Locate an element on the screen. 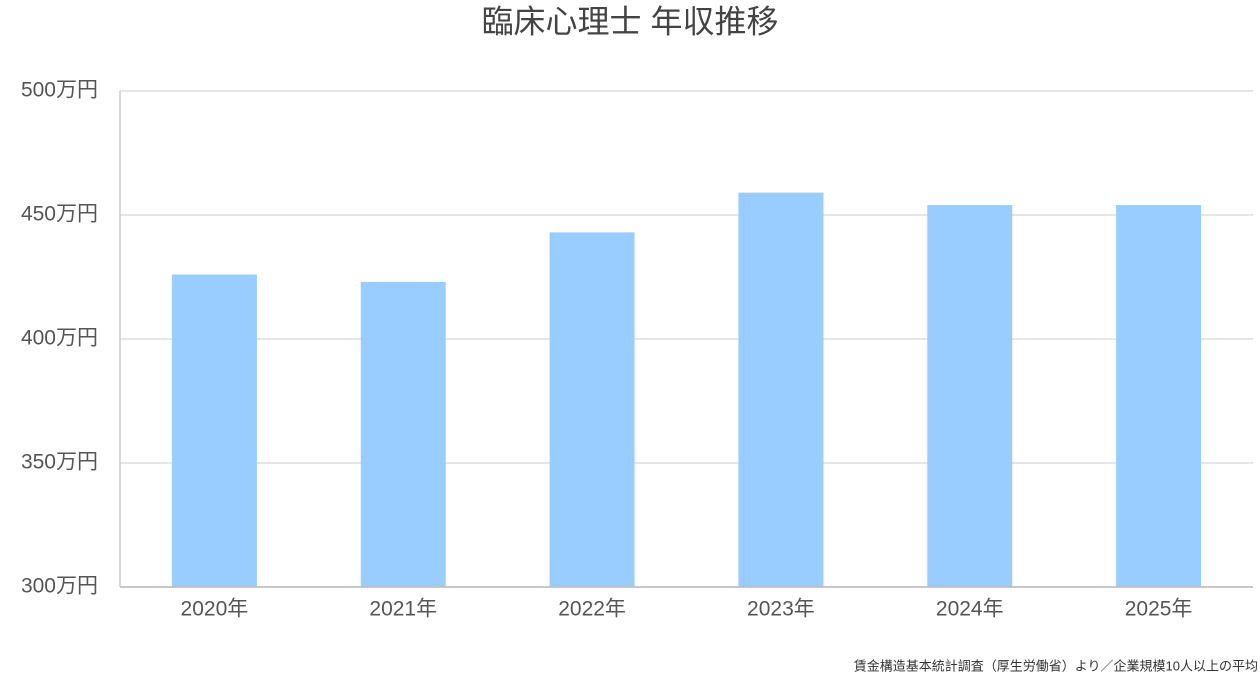 The width and height of the screenshot is (1260, 682). y-tick-label: 300万円 is located at coordinates (59, 586).